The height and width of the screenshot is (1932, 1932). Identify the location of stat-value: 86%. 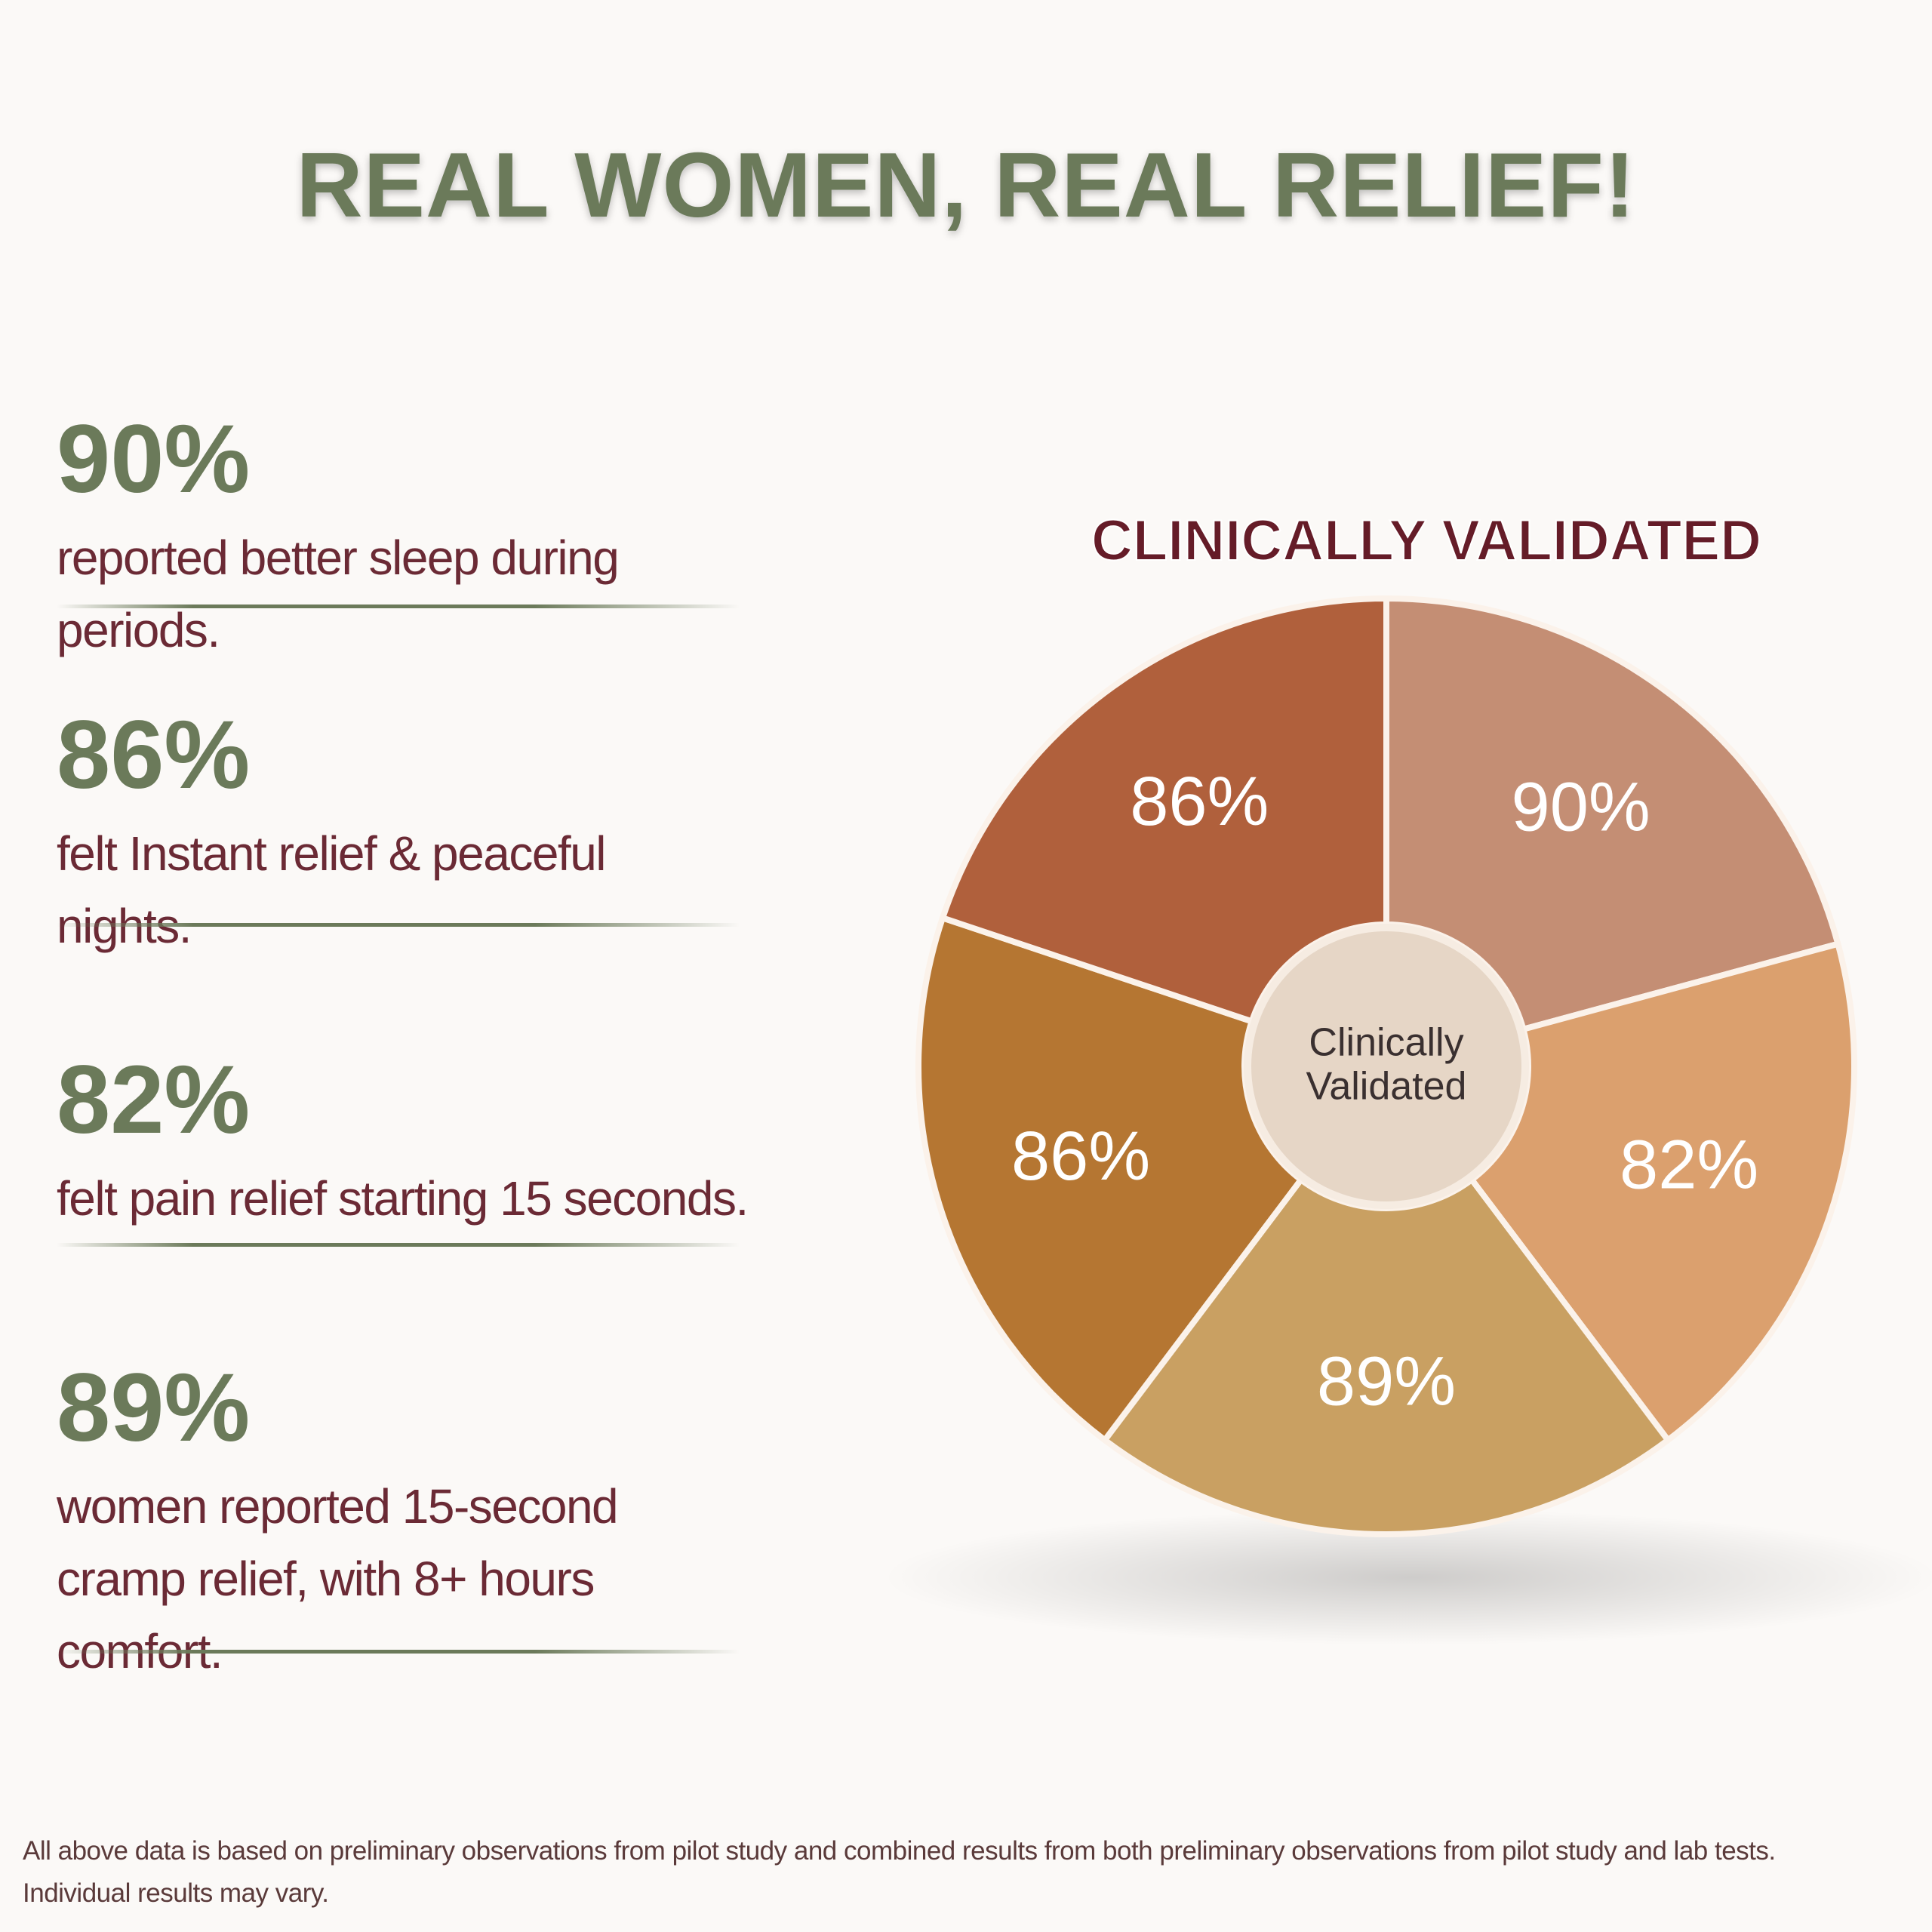
(154, 755).